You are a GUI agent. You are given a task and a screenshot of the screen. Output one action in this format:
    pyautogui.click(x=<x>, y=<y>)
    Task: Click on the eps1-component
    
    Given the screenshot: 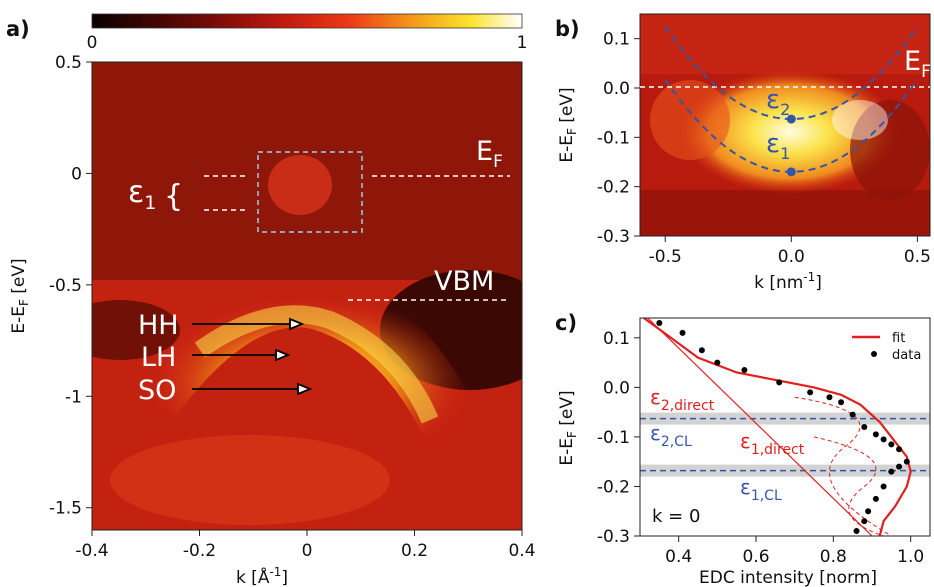 What is the action you would take?
    pyautogui.click(x=848, y=486)
    